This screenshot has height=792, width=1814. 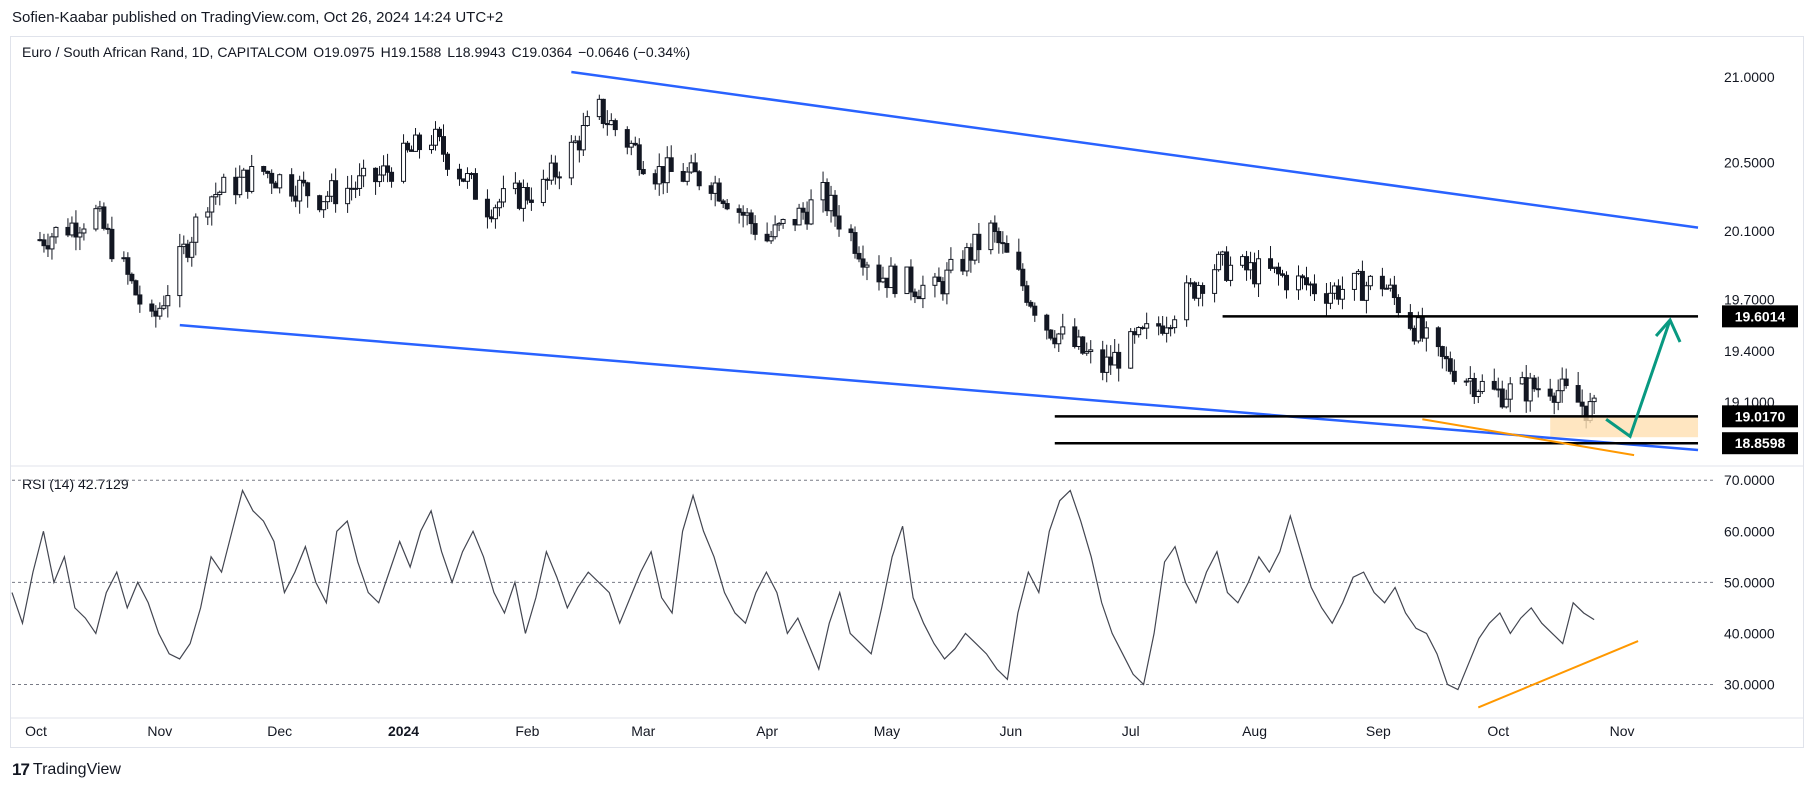 What do you see at coordinates (643, 731) in the screenshot?
I see `time-tick-label: Mar` at bounding box center [643, 731].